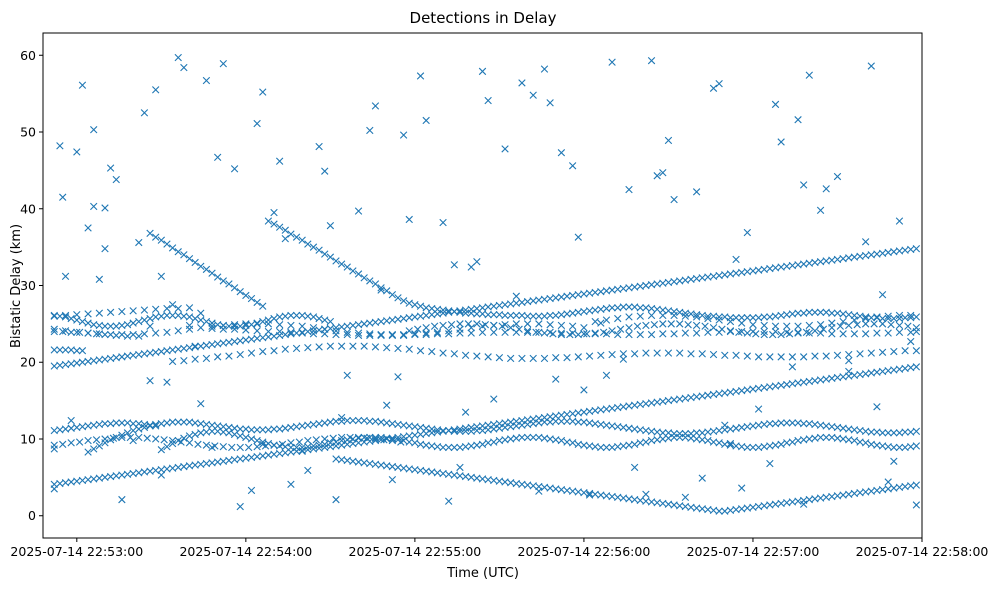  Describe the element at coordinates (16, 286) in the screenshot. I see `y-axis-label: Bistatic Delay (km)` at that location.